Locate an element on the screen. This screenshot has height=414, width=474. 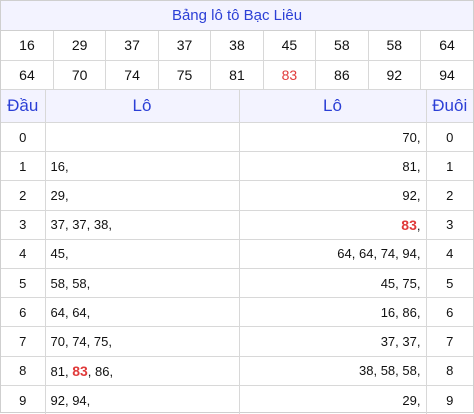
duoi-digit: 4 is located at coordinates (449, 253).